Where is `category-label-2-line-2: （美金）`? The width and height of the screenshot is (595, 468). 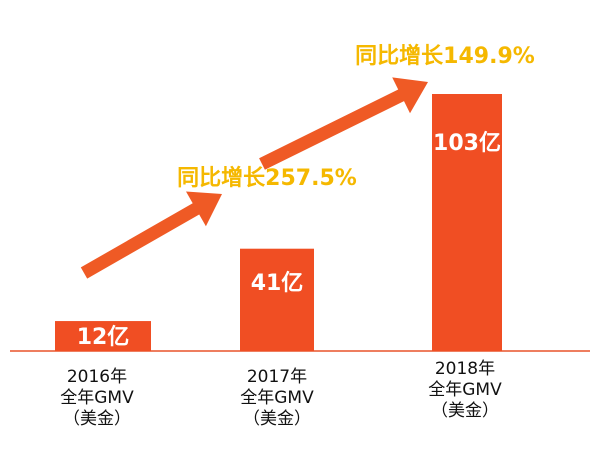
category-label-2-line-2: （美金） is located at coordinates (465, 411).